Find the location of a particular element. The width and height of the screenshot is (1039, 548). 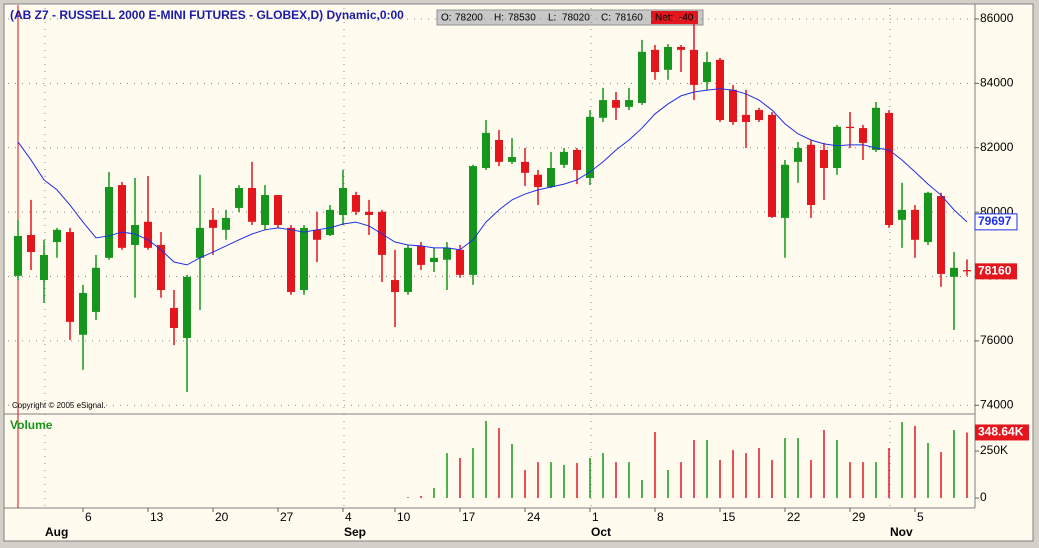

info-label: H: is located at coordinates (499, 18).